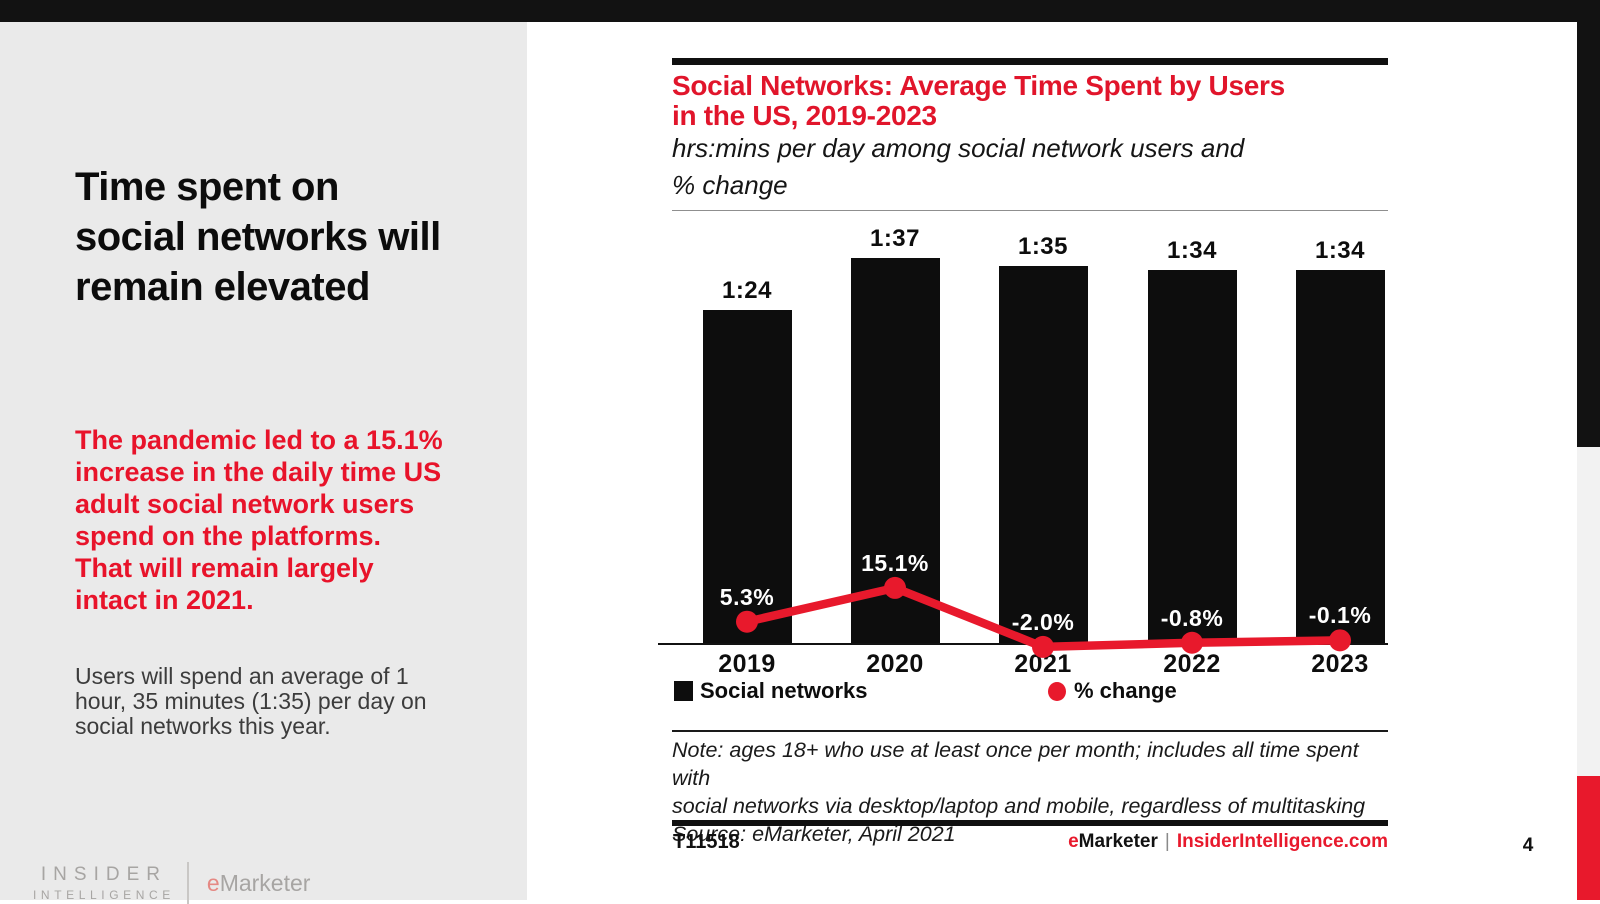 This screenshot has height=904, width=1600. Describe the element at coordinates (706, 842) in the screenshot. I see `chart-id: T11518` at that location.